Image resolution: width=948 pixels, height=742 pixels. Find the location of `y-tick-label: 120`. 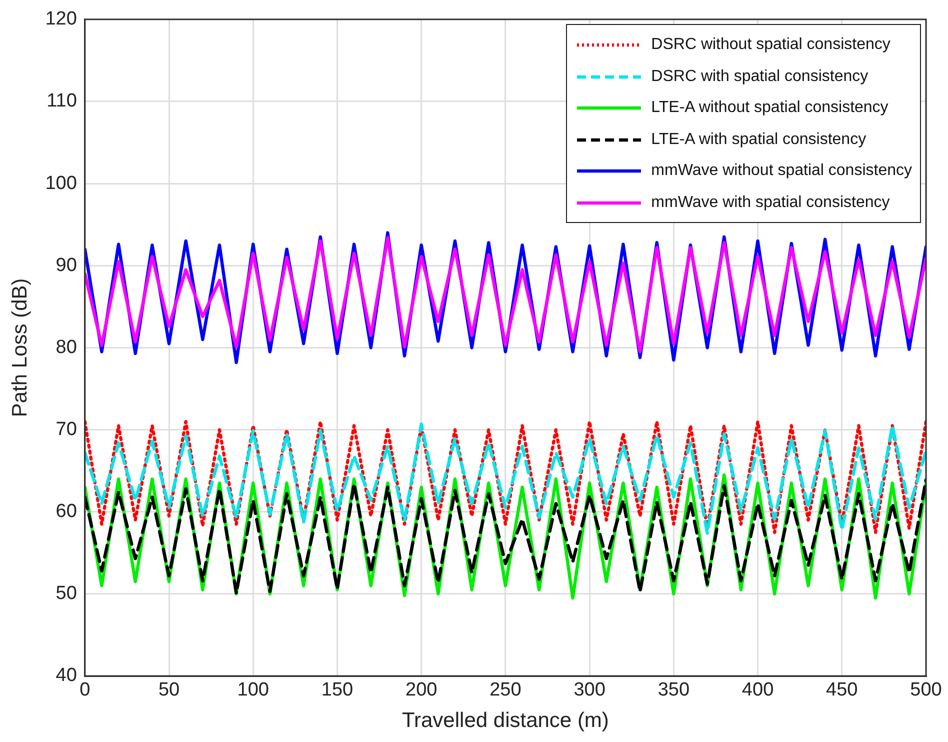

y-tick-label: 120 is located at coordinates (61, 19).